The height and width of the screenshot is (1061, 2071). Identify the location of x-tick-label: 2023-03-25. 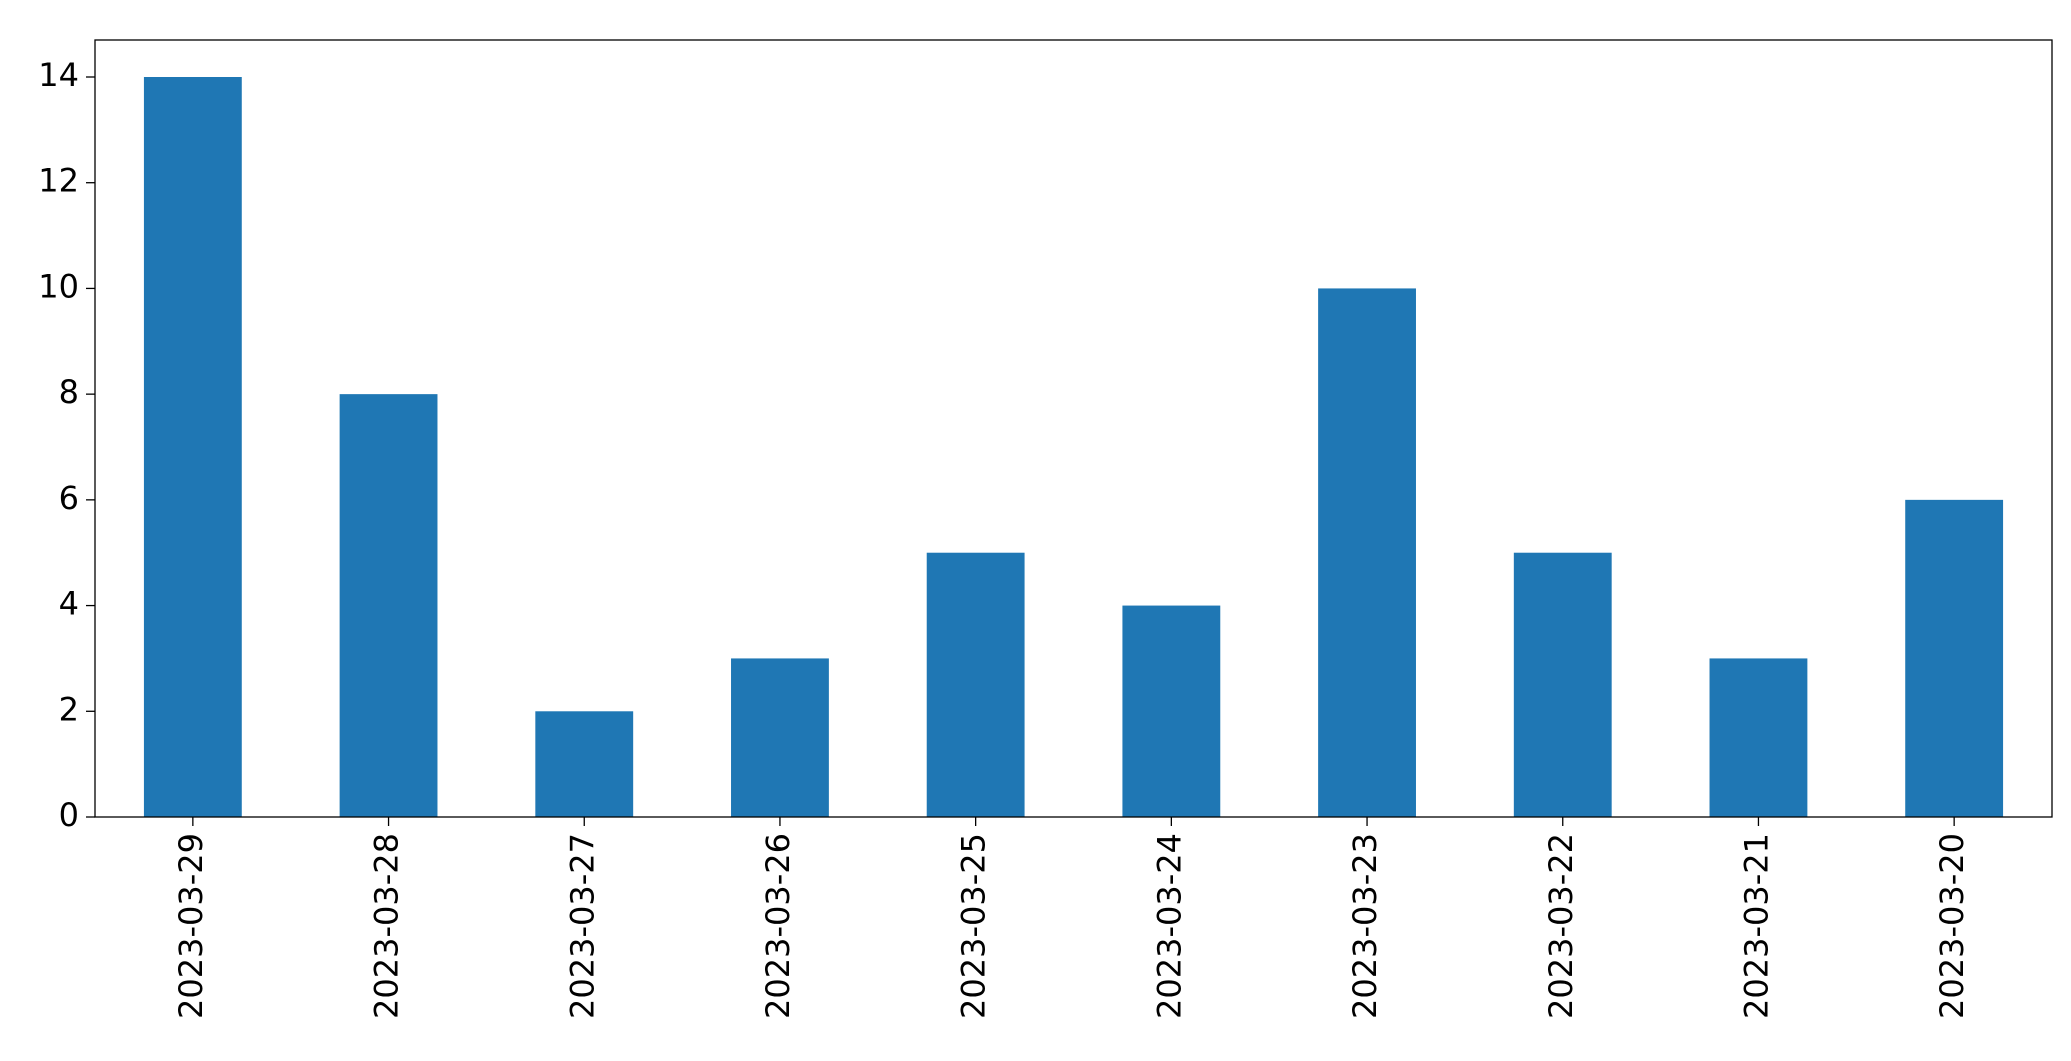
(974, 926).